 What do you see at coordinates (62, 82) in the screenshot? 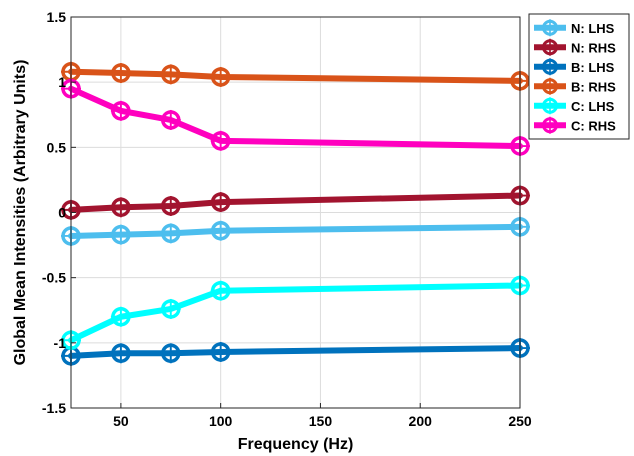
I see `y-tick-label: 1` at bounding box center [62, 82].